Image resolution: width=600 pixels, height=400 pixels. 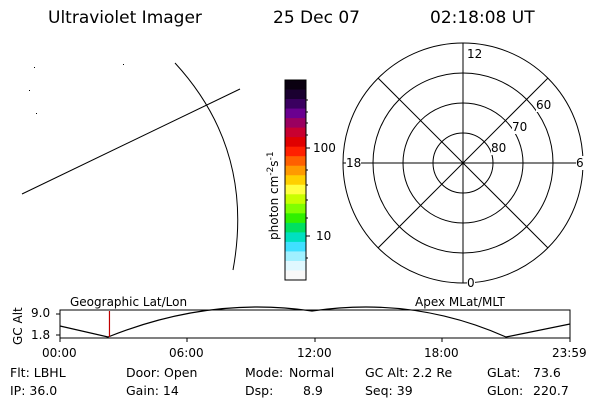 I want to click on filter-label: Flt: LBHL, so click(x=38, y=372).